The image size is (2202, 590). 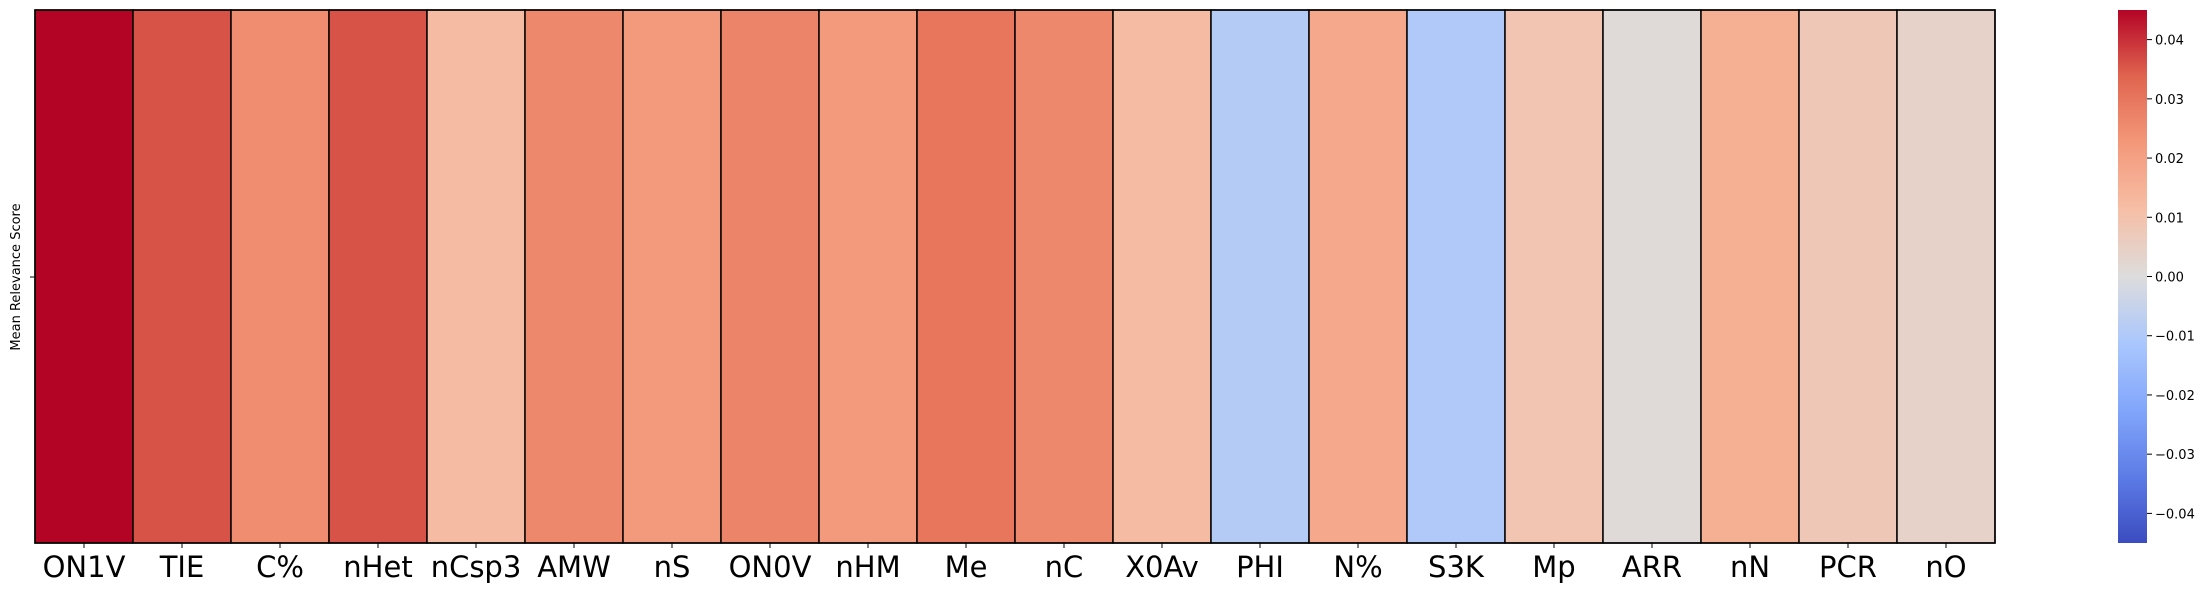 What do you see at coordinates (280, 567) in the screenshot?
I see `x-tick-label: C%` at bounding box center [280, 567].